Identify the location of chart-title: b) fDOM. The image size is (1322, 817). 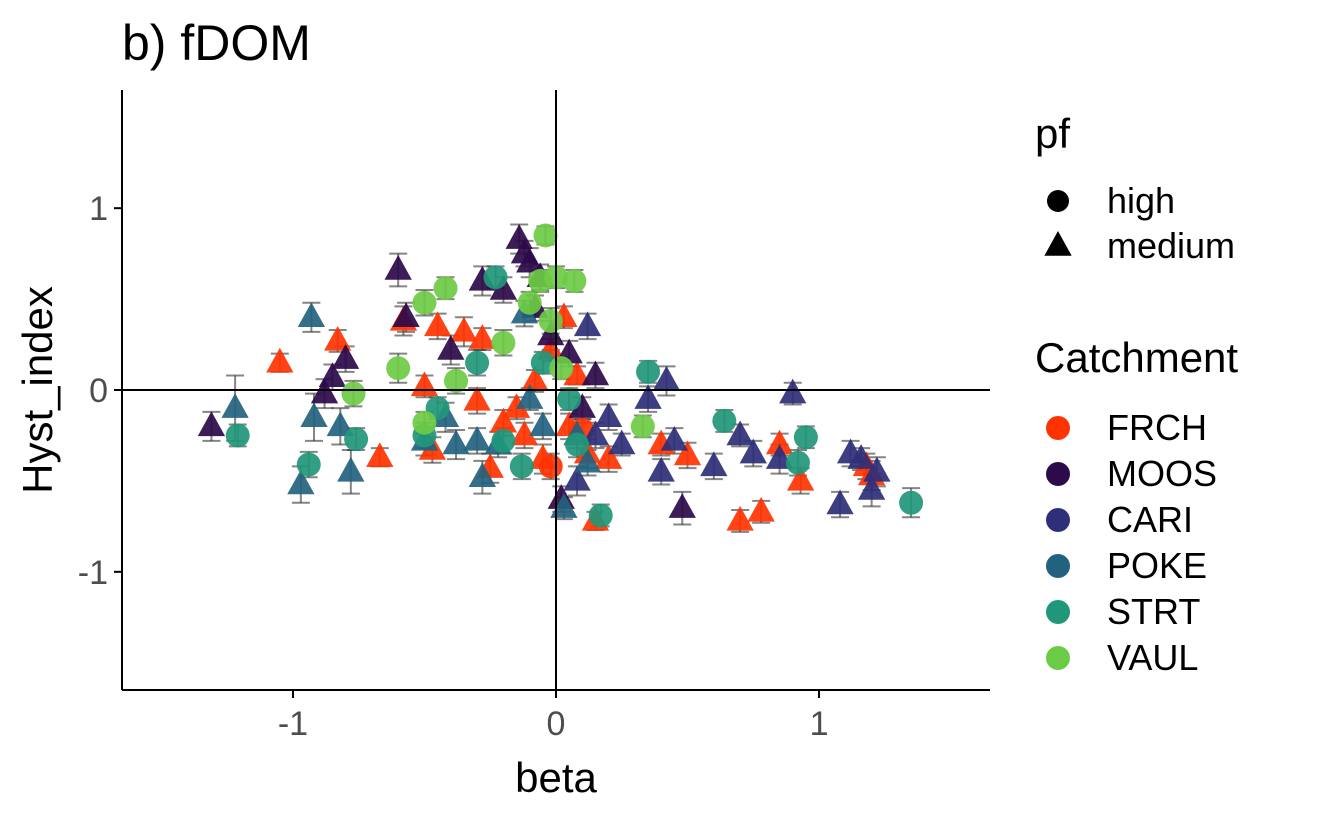
(216, 43).